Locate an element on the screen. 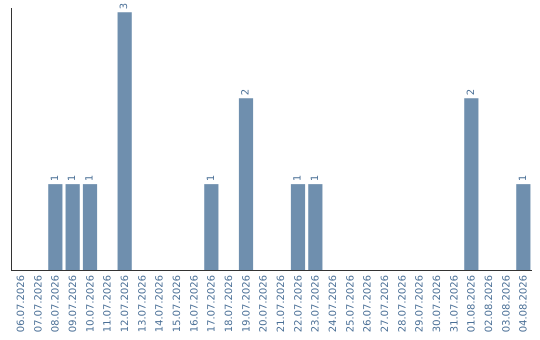 The height and width of the screenshot is (340, 540). x-tick-label: 01.08.2026 is located at coordinates (472, 303).